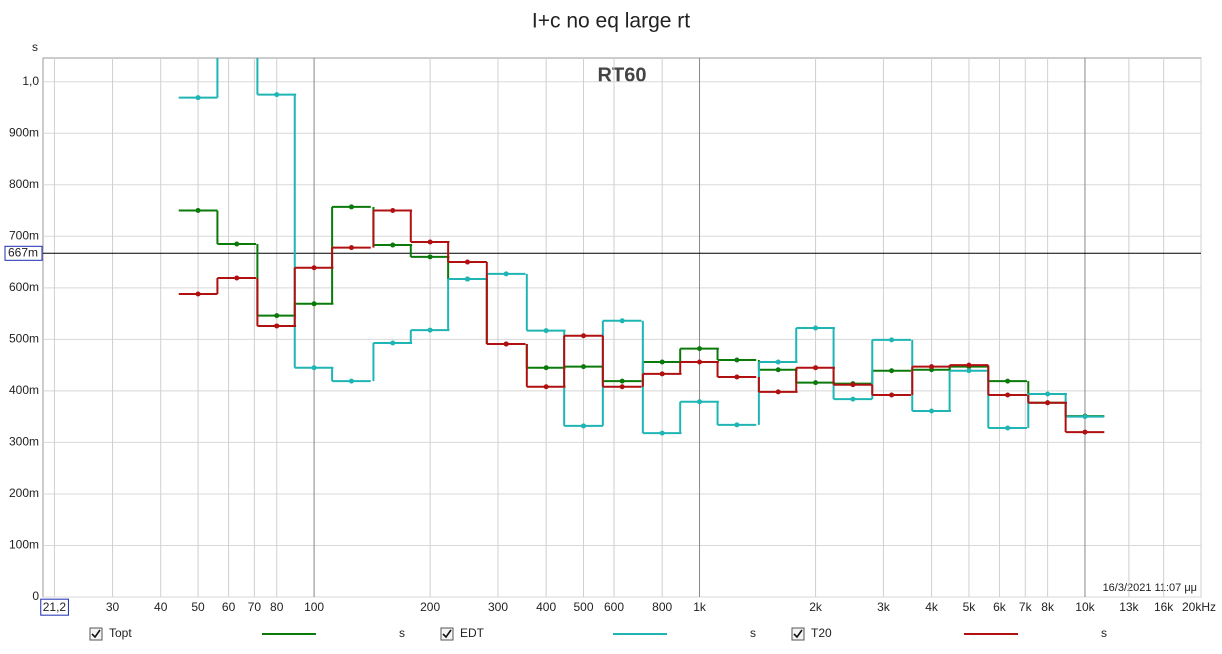  What do you see at coordinates (662, 607) in the screenshot?
I see `x-tick-label: 800` at bounding box center [662, 607].